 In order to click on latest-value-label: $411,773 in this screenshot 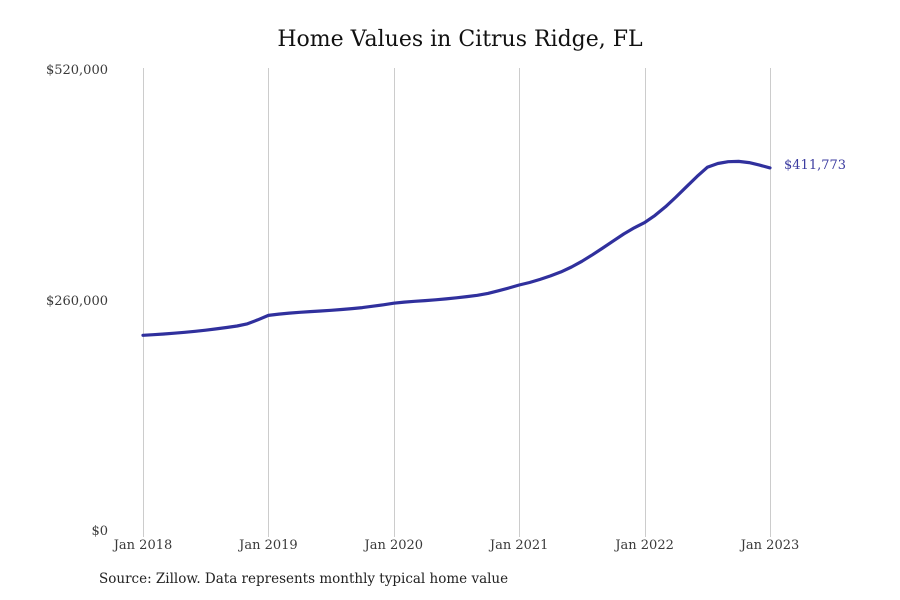, I will do `click(815, 165)`.